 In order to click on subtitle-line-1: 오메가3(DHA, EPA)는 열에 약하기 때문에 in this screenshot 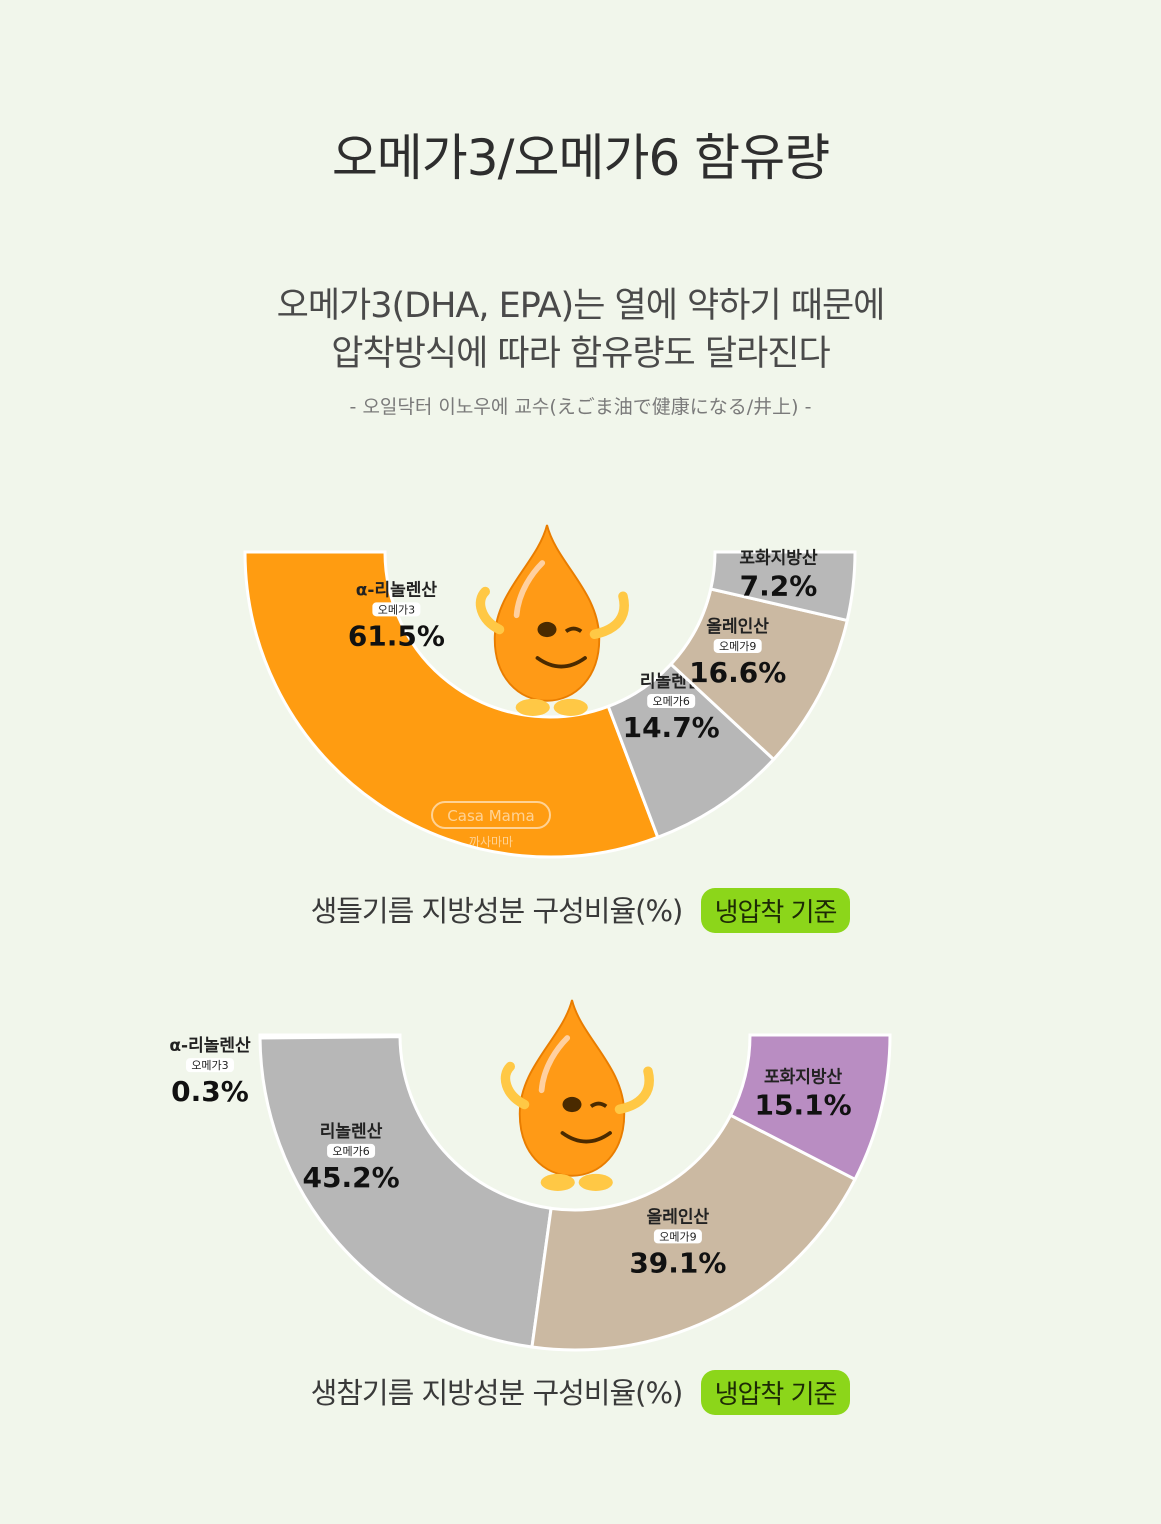, I will do `click(581, 306)`.